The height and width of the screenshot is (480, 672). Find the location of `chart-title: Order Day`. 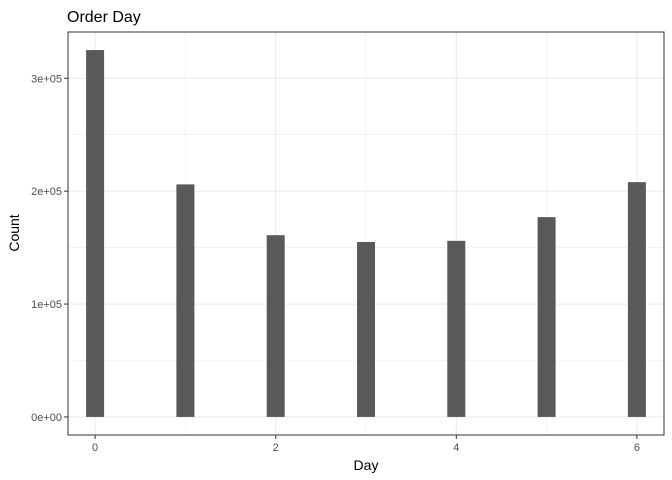

chart-title: Order Day is located at coordinates (104, 17).